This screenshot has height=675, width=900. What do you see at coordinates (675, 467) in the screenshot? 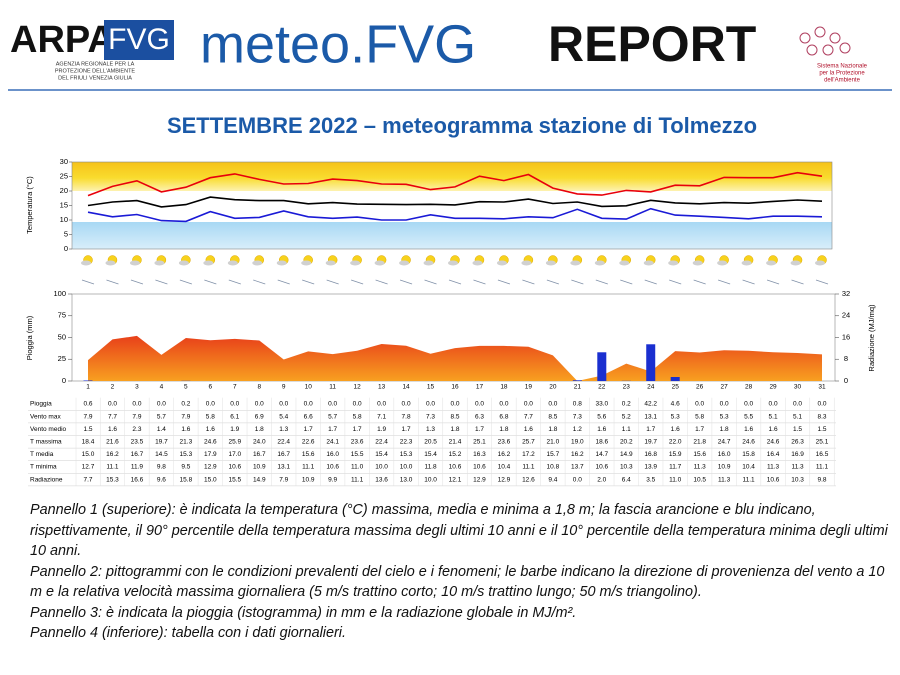
I see `table-cell: 11.7` at bounding box center [675, 467].